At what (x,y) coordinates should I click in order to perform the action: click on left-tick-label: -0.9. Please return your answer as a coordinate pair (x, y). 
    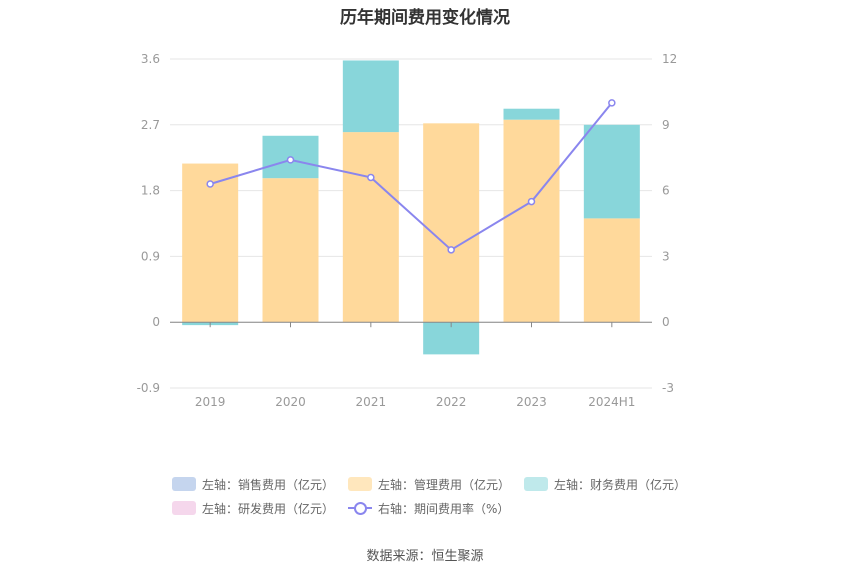
    Looking at the image, I should click on (148, 388).